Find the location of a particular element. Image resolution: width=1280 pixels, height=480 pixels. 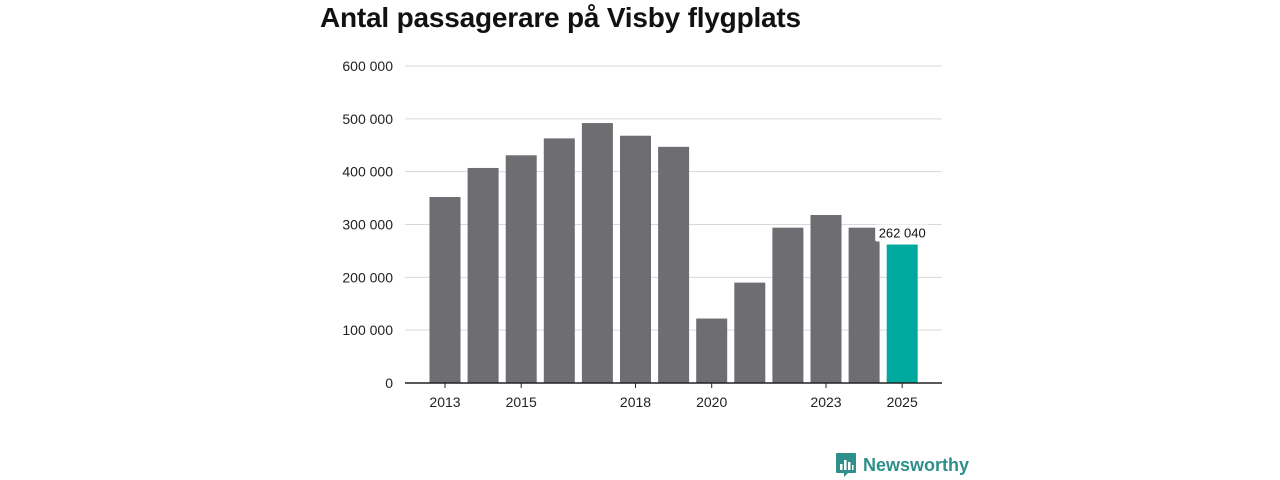

bar-2017 is located at coordinates (597, 253).